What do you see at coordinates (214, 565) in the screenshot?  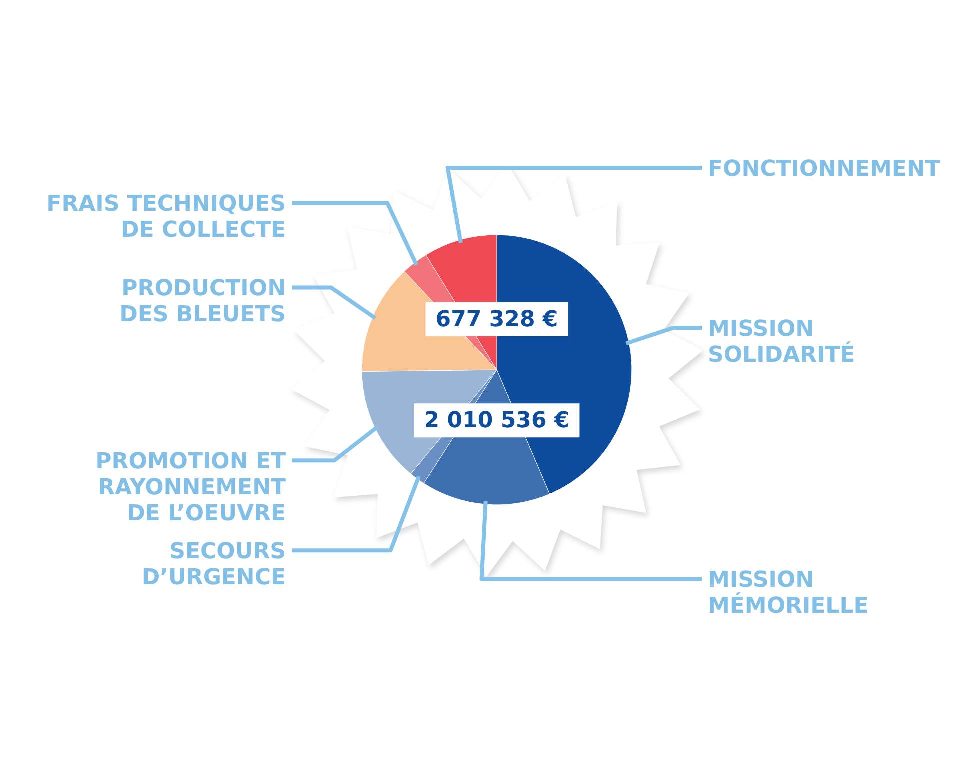 I see `slice-label: SECOURS D’URGENCE` at bounding box center [214, 565].